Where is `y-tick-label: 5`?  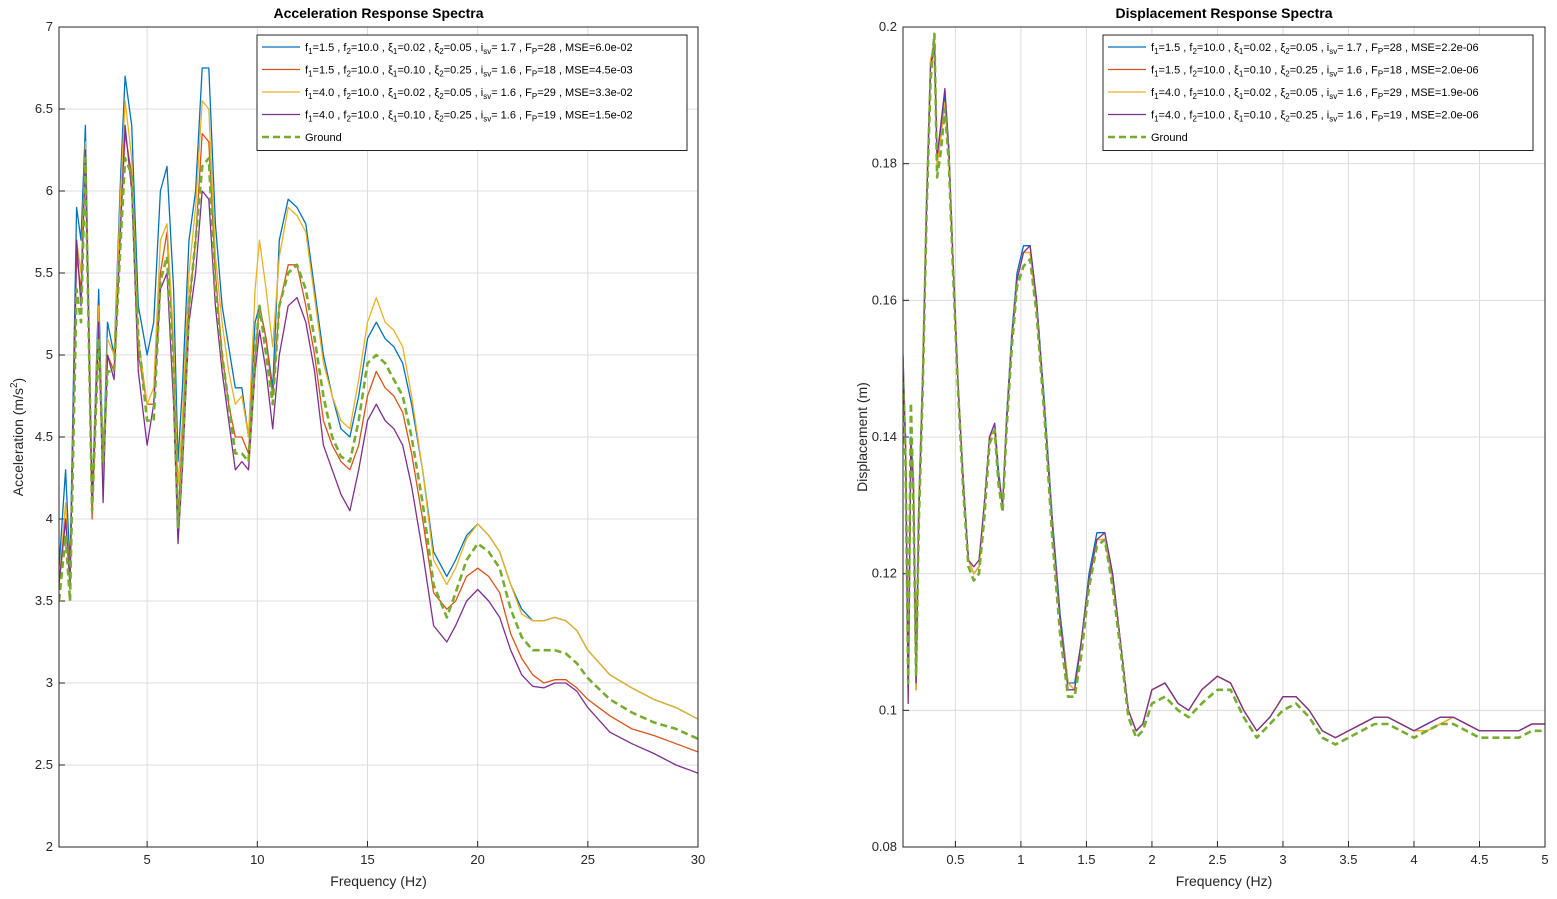
y-tick-label: 5 is located at coordinates (49, 354).